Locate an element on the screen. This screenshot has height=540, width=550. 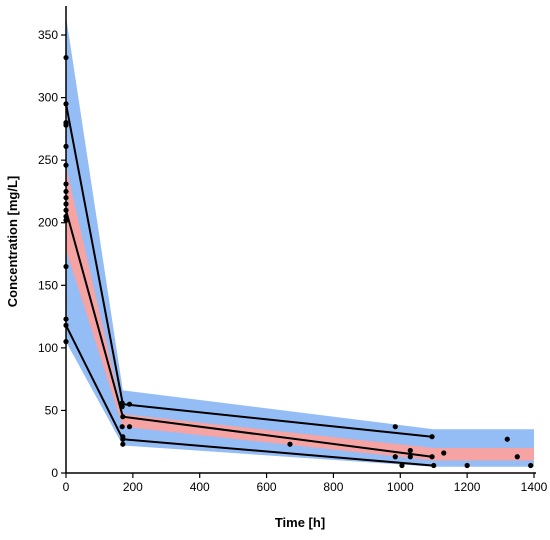
y-tick-label: 200 is located at coordinates (48, 223).